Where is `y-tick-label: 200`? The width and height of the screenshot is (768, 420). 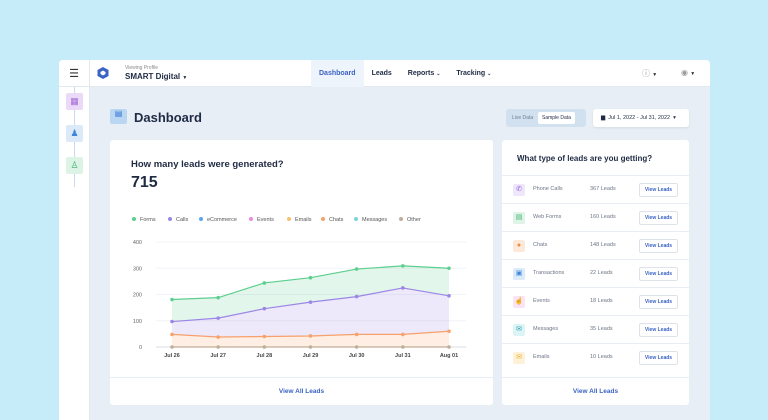
y-tick-label: 200 is located at coordinates (137, 296).